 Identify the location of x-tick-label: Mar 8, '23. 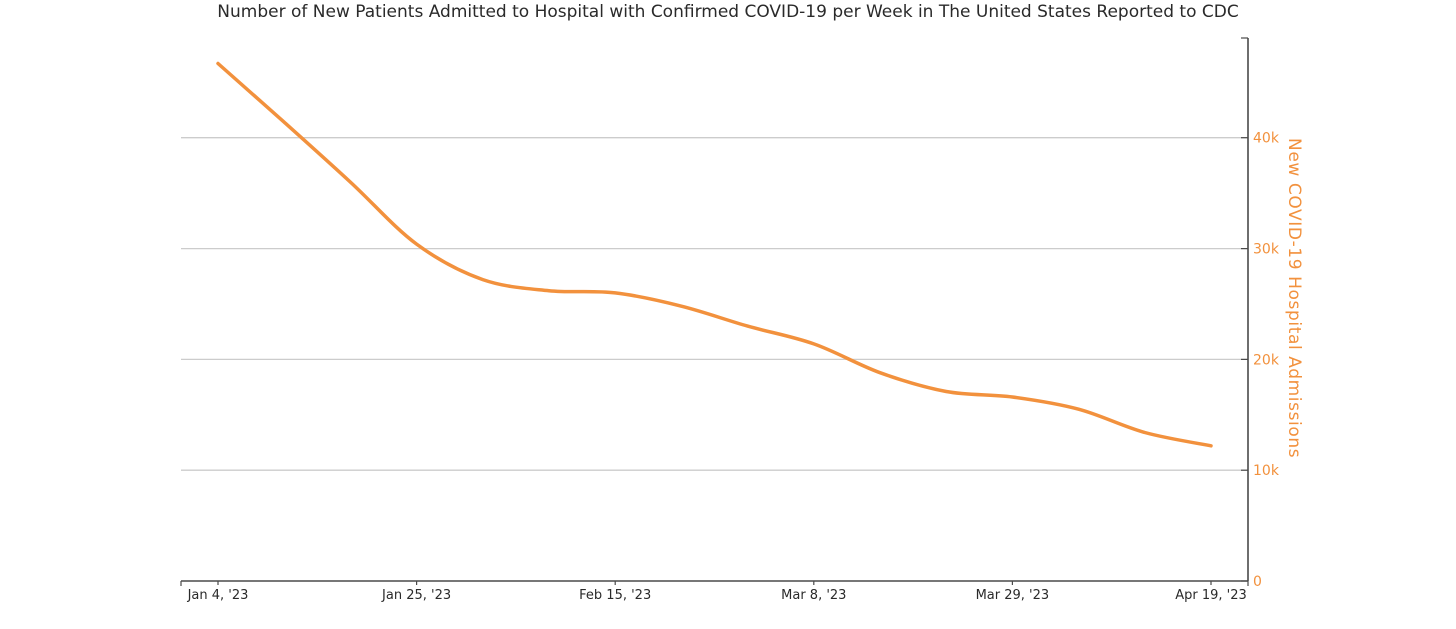
(813, 595).